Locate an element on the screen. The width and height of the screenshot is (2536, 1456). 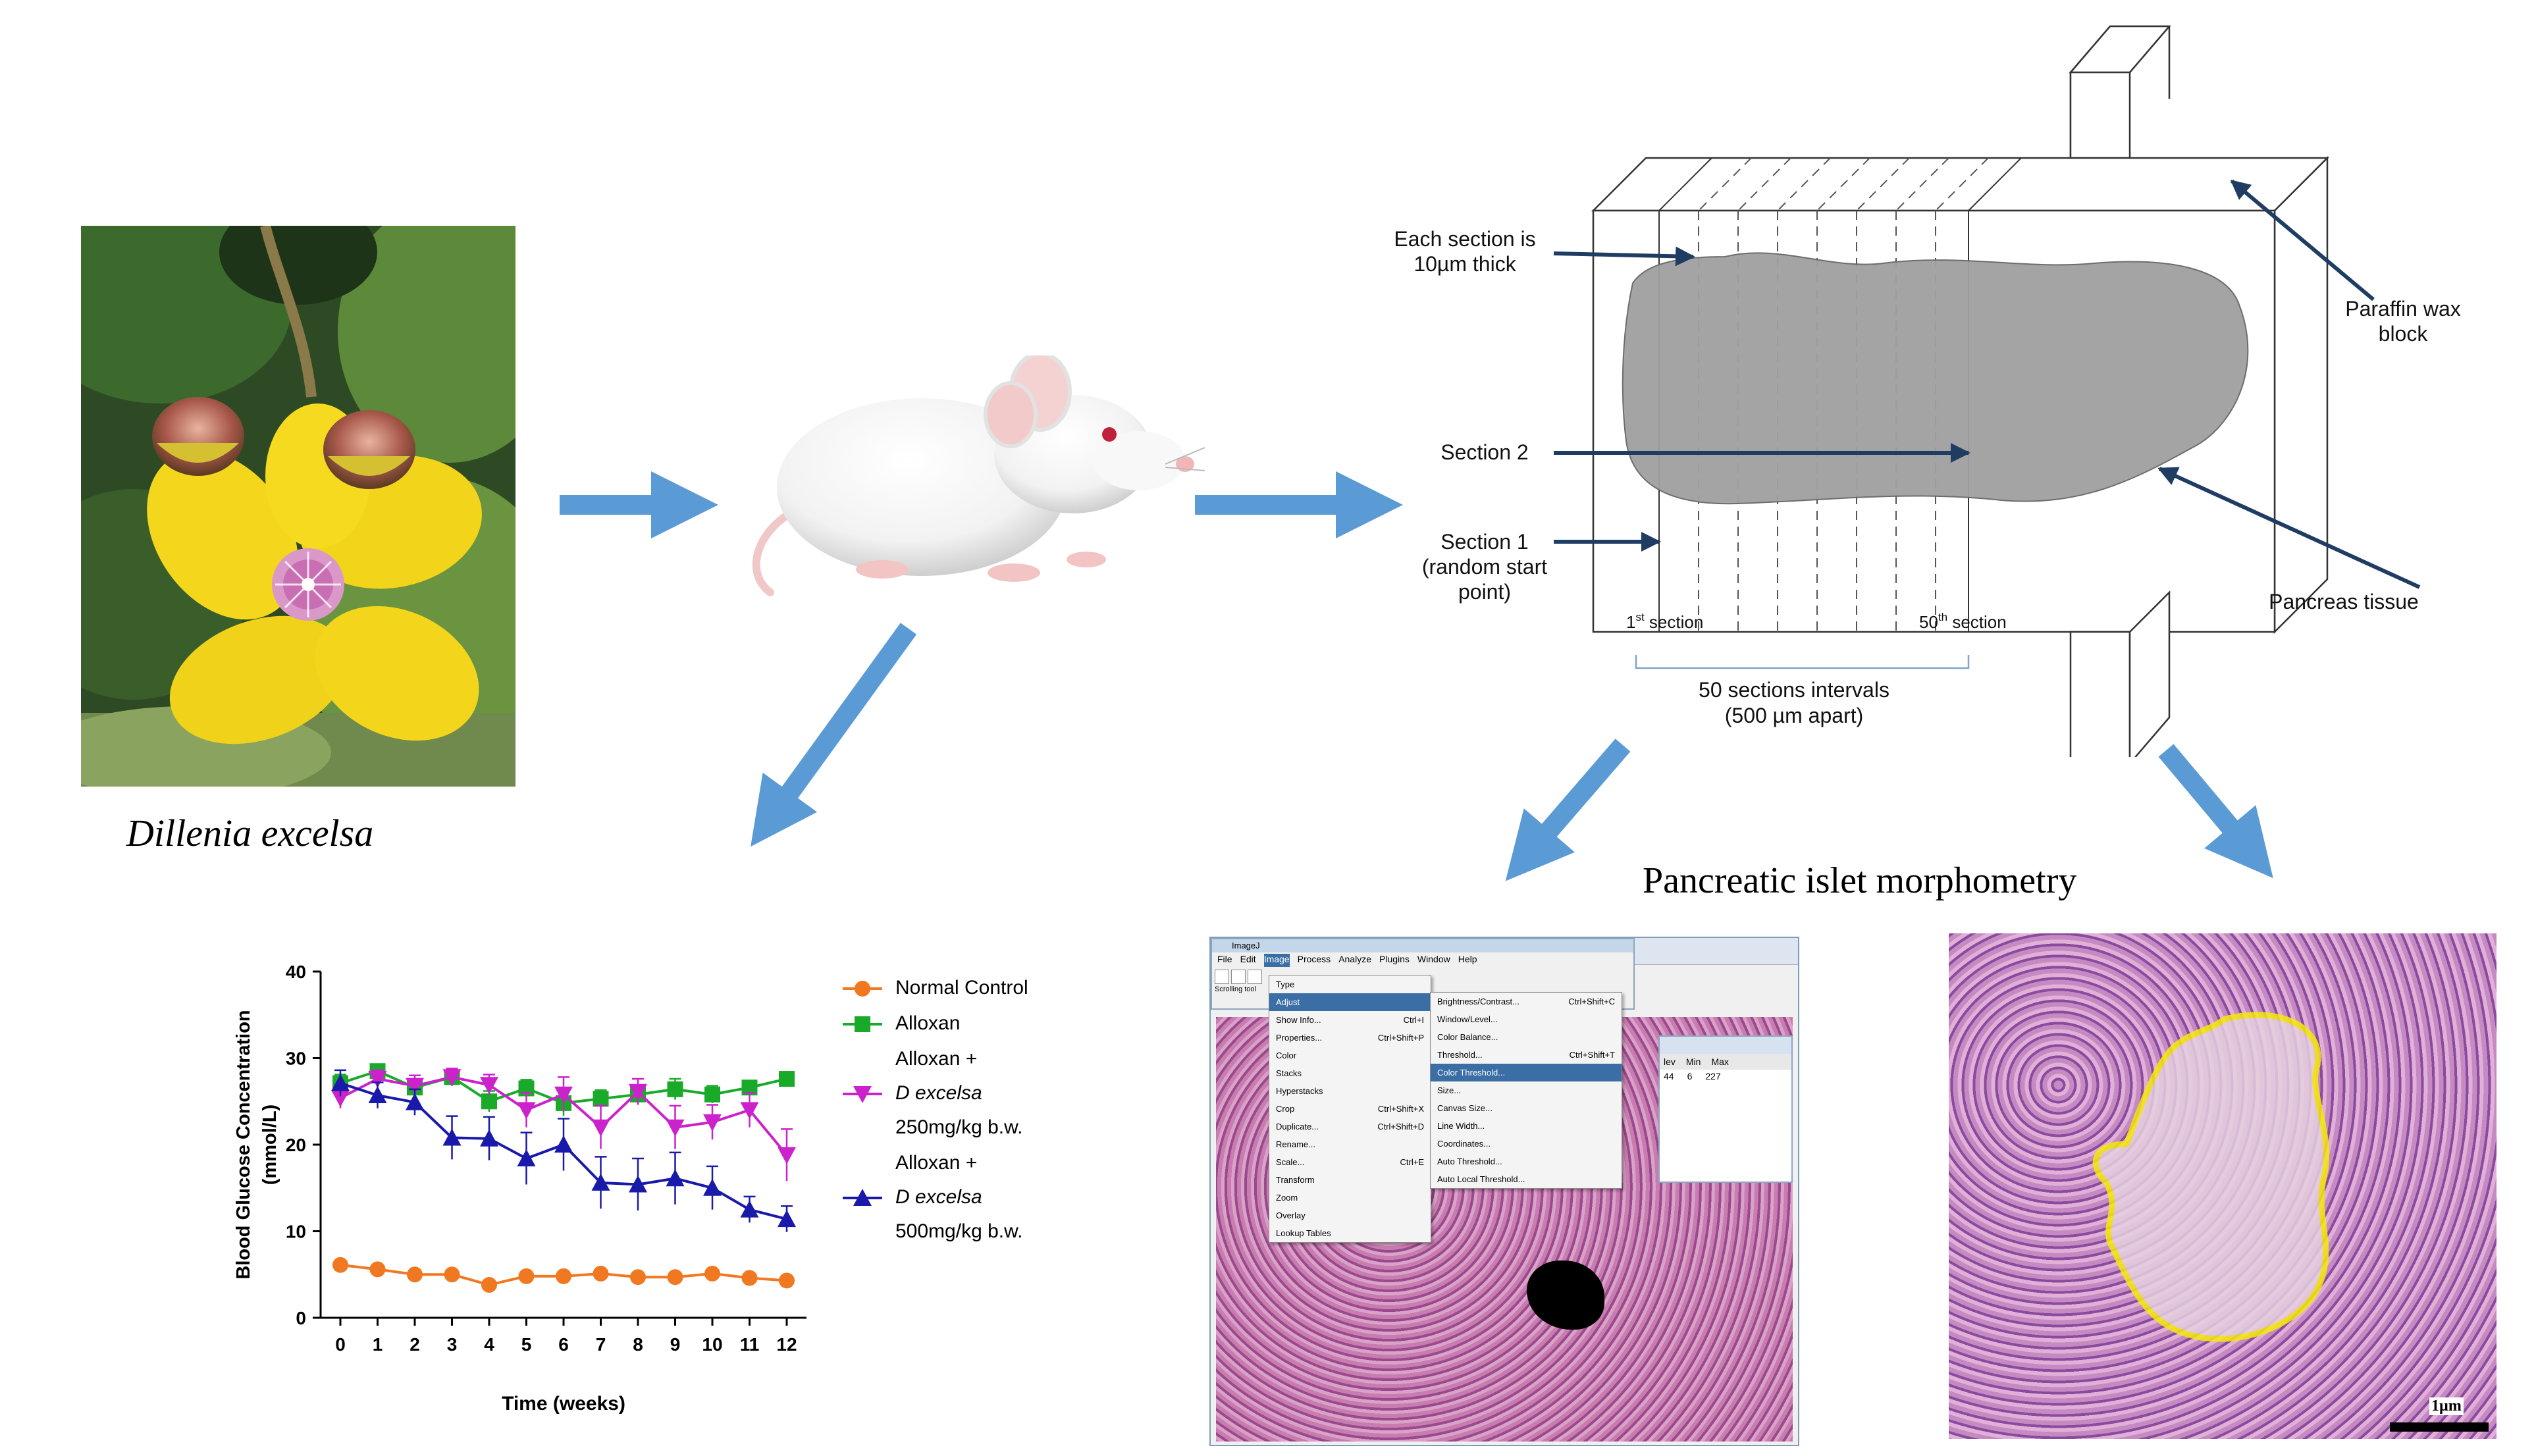
oval-tool-icon is located at coordinates (1239, 977).